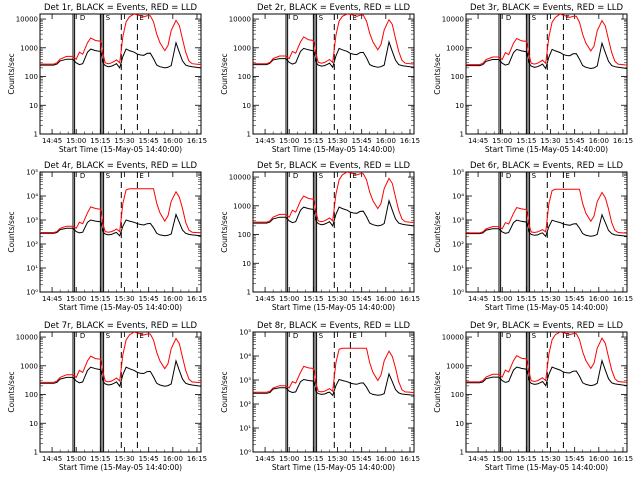 The image size is (640, 480). Describe the element at coordinates (121, 326) in the screenshot. I see `chart-title: Det 7r, BLACK = Events, RED = LLD` at that location.